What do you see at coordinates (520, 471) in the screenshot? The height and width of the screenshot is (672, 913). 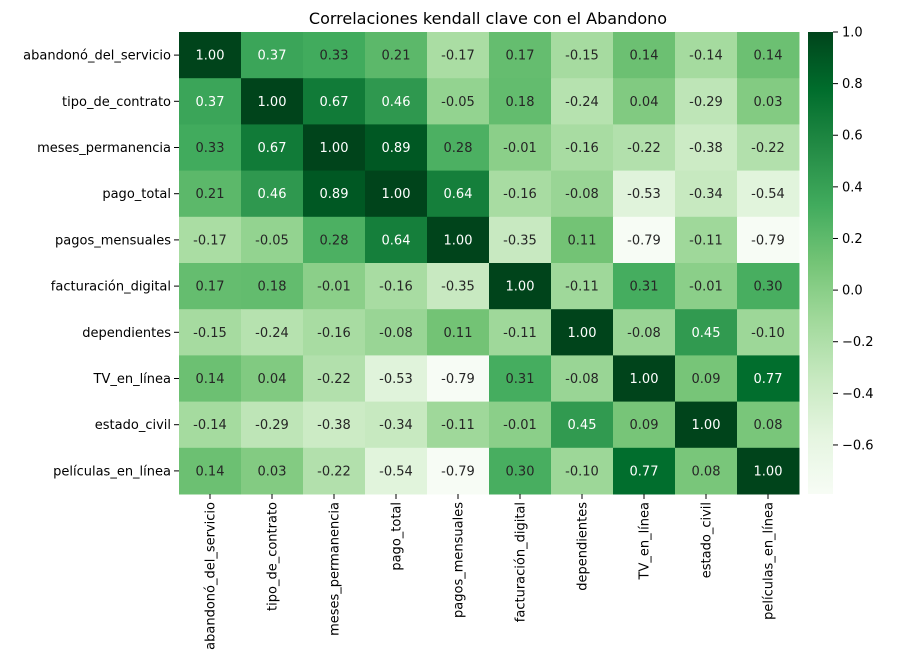 I see `cell-value-label: 0.30` at bounding box center [520, 471].